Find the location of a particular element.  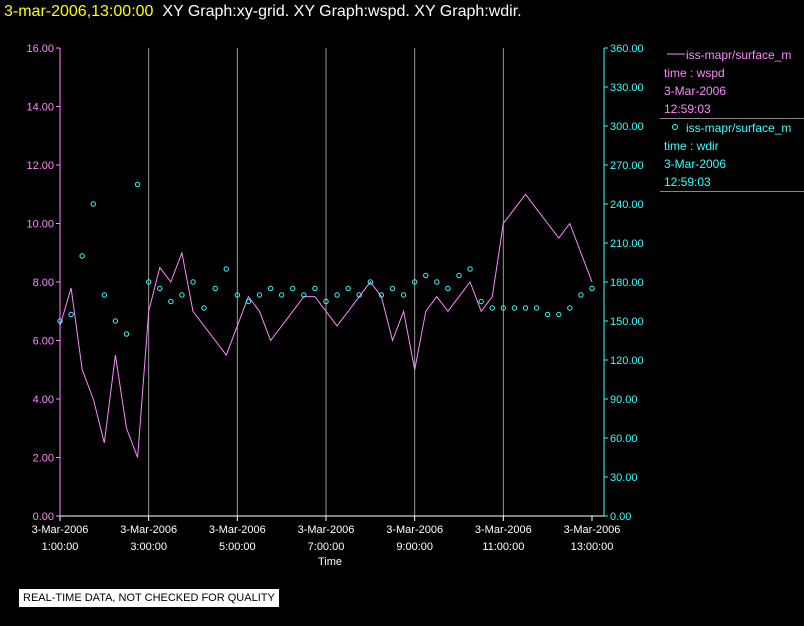

right-axis-tick-label: 120.00 is located at coordinates (627, 361).